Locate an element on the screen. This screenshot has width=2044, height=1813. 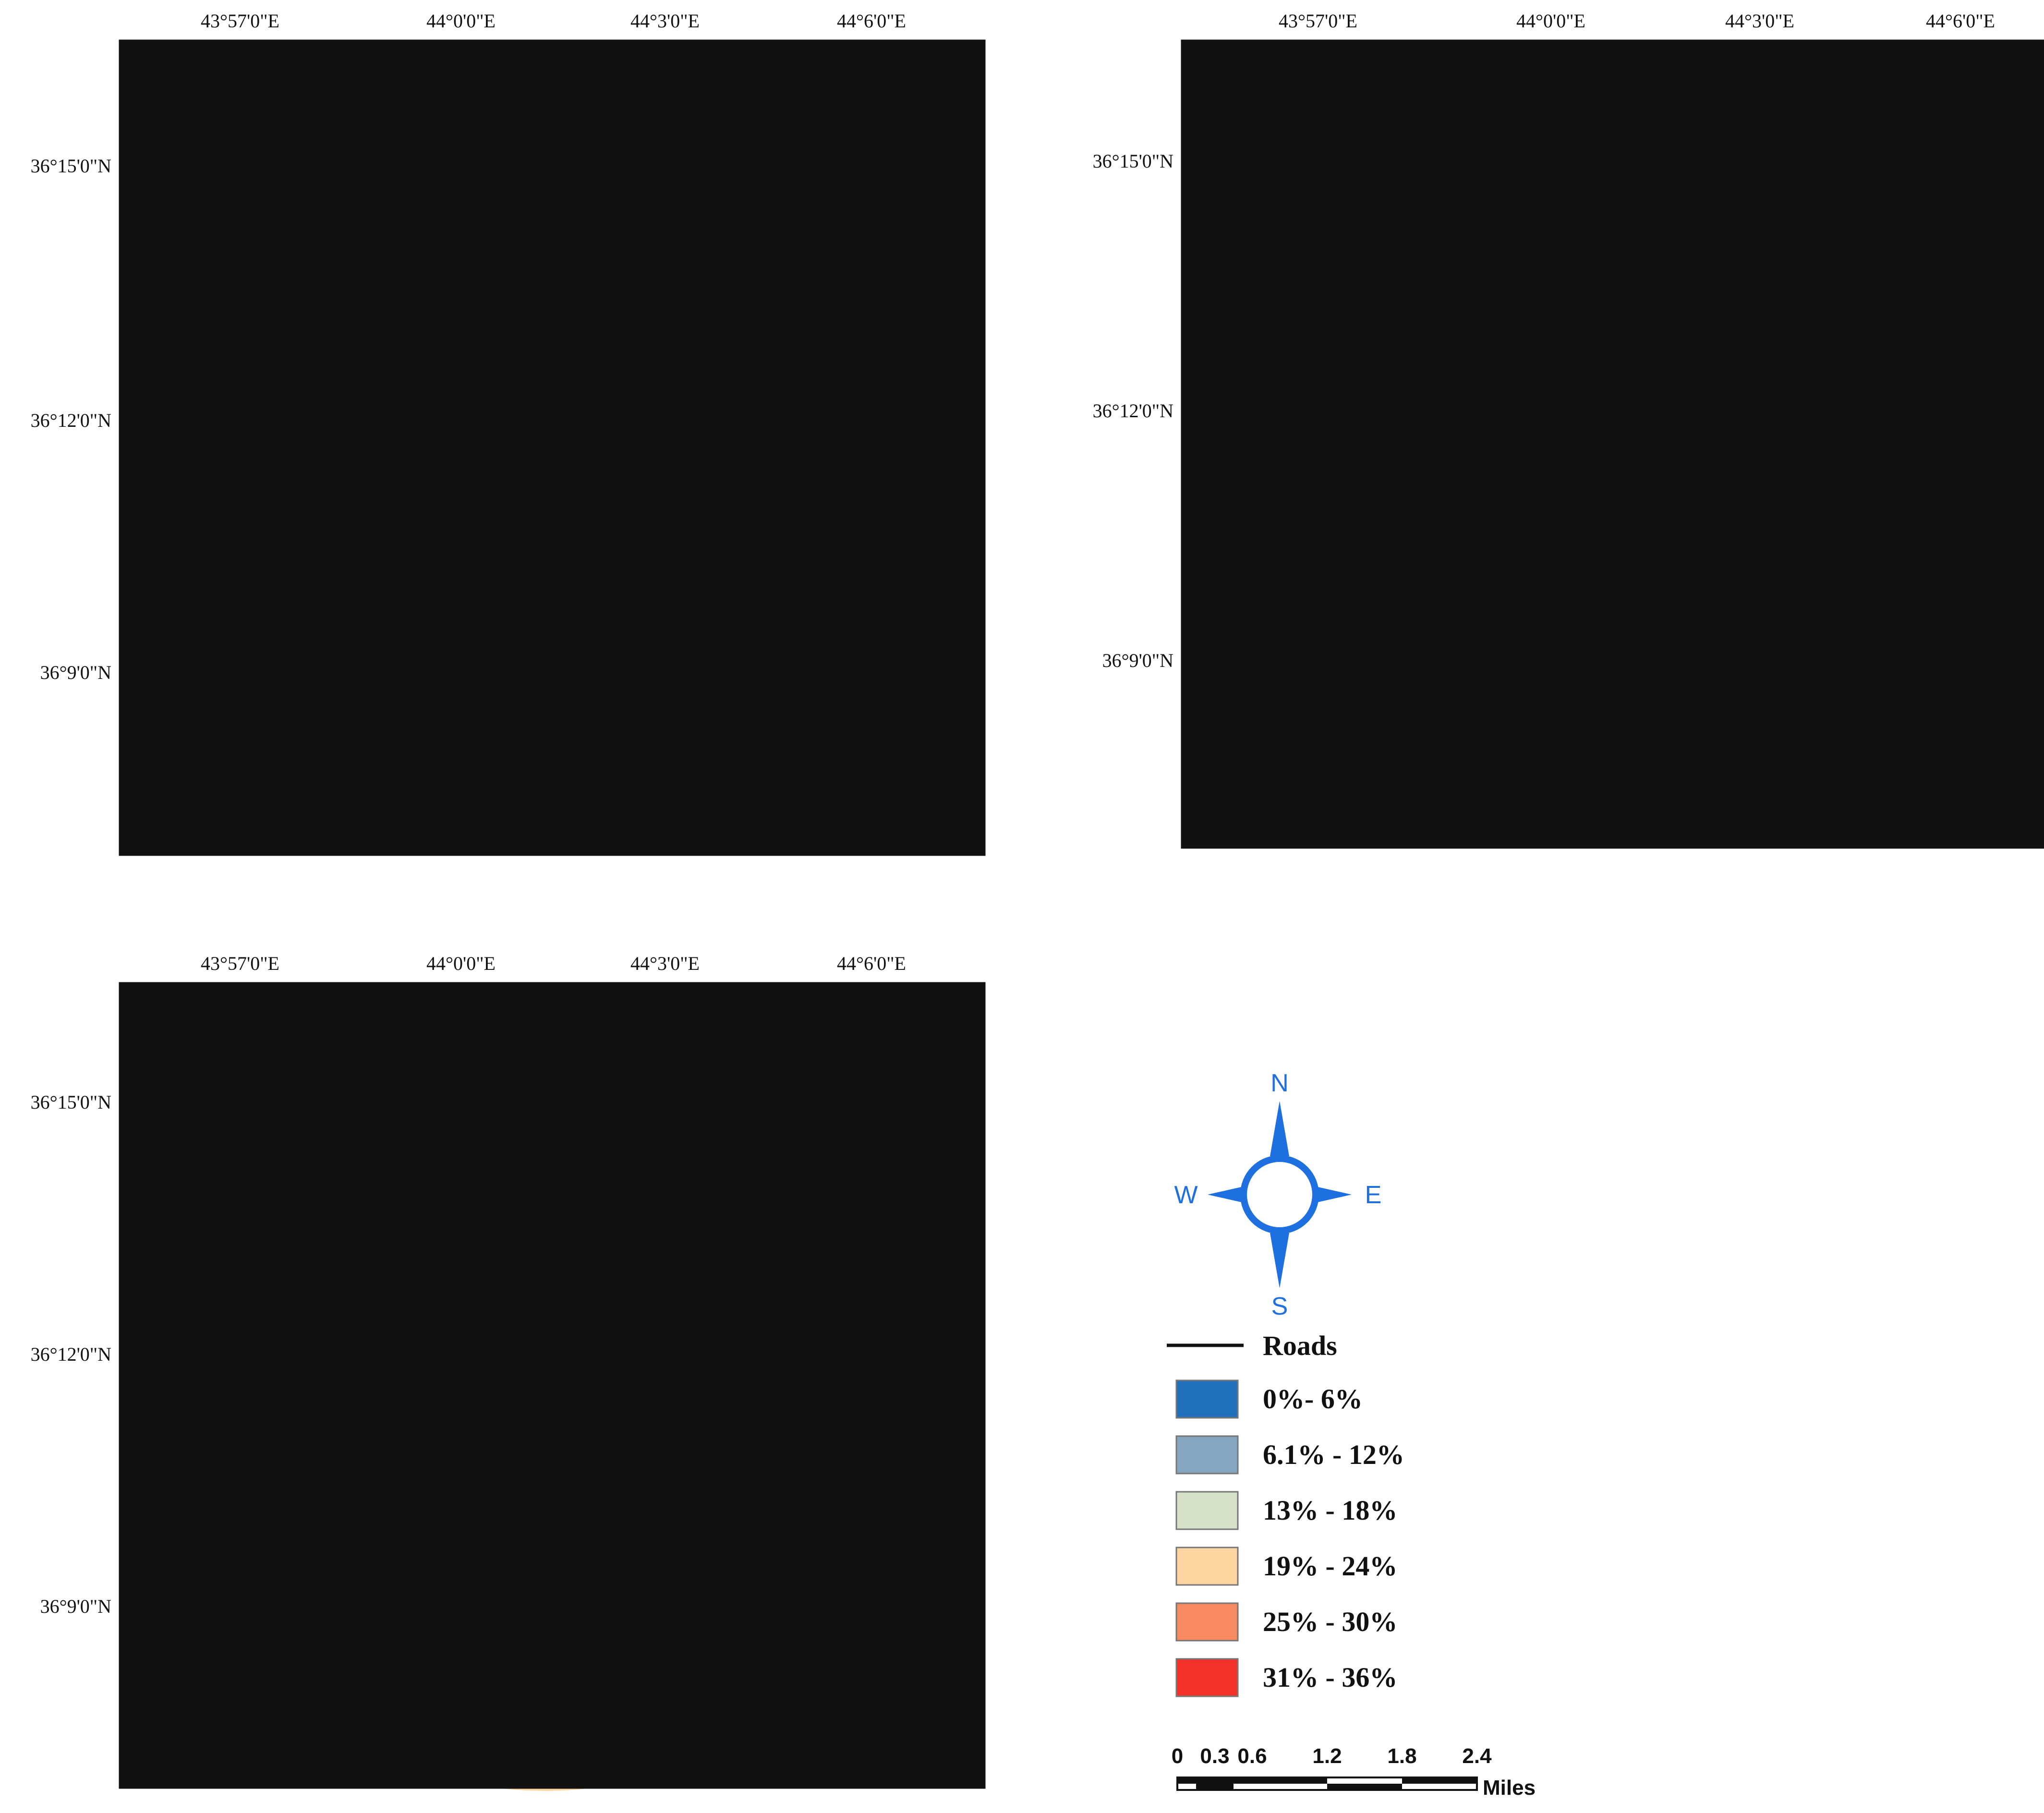
scale-tick-label: 1.2 is located at coordinates (1327, 1756).